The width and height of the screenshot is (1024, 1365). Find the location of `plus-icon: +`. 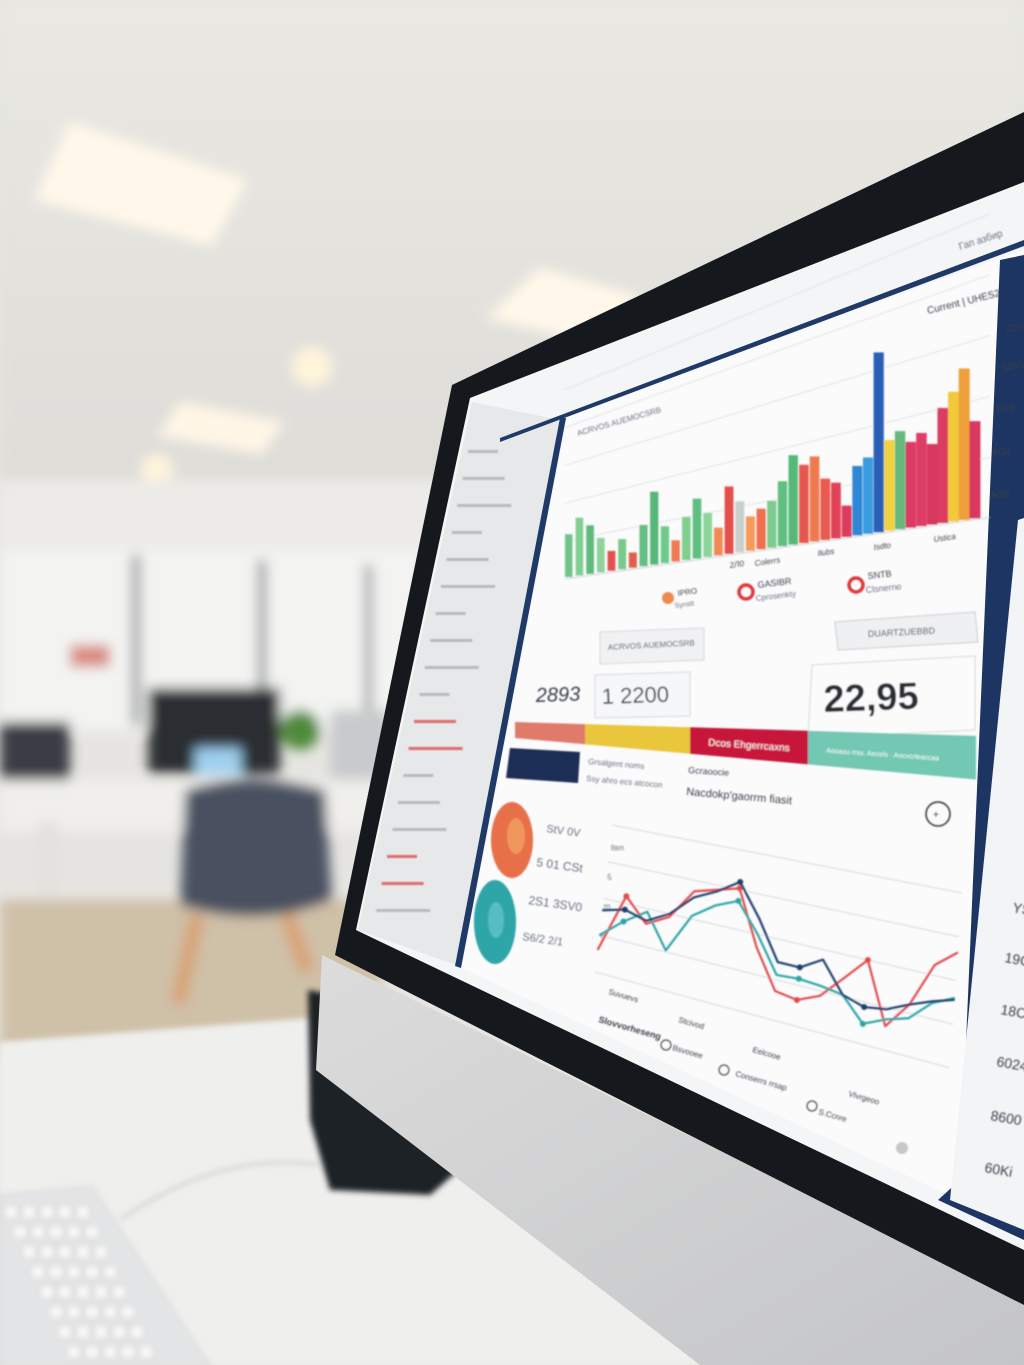

plus-icon: + is located at coordinates (936, 815).